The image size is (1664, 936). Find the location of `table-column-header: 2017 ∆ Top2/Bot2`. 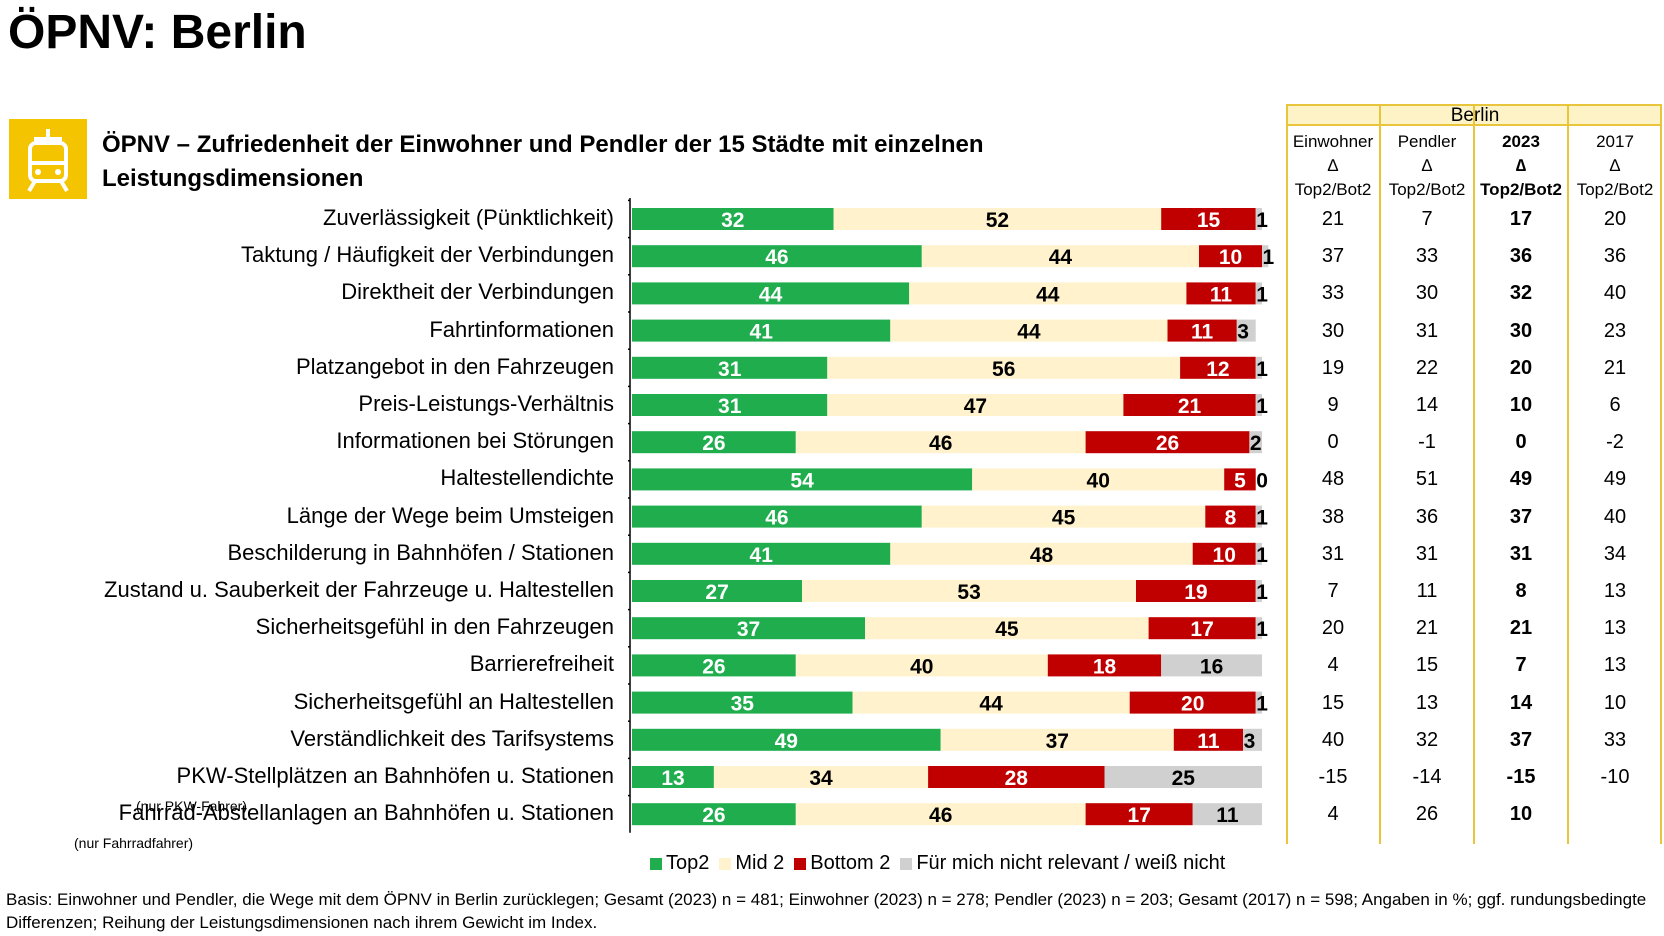

table-column-header: 2017 ∆ Top2/Bot2 is located at coordinates (1615, 165).